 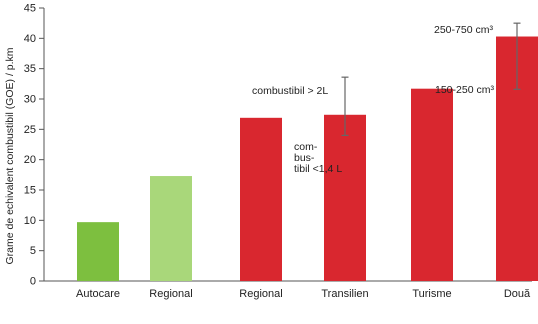 I want to click on annotation-label: tibil <1,4 L, so click(x=318, y=169).